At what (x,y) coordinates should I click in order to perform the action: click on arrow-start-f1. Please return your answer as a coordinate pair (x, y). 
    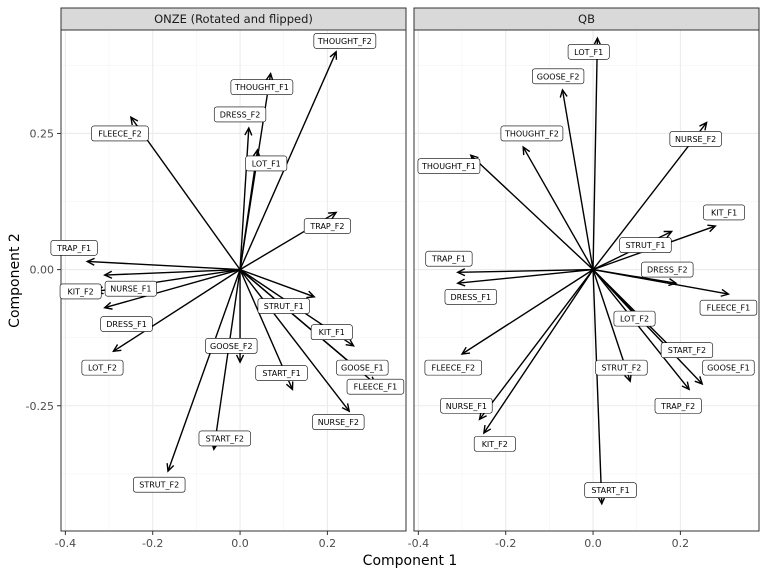
    Looking at the image, I should click on (597, 386).